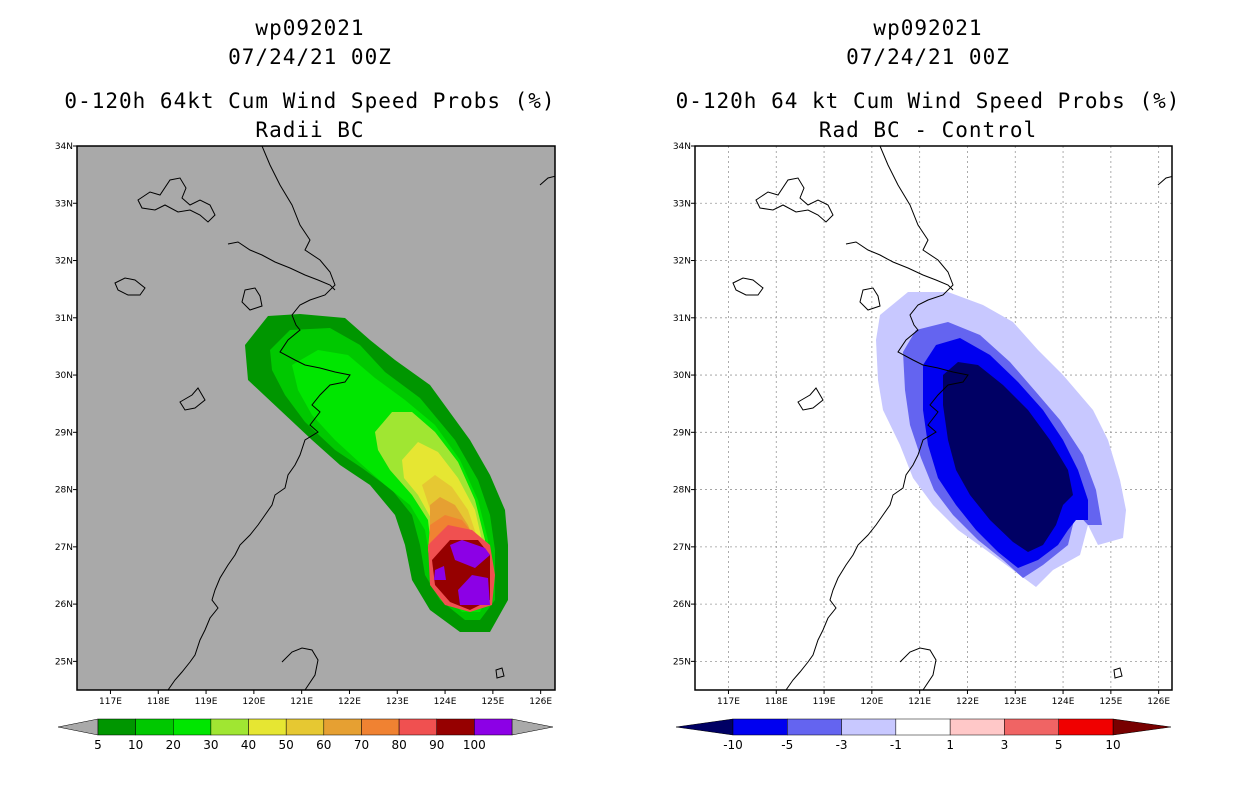  Describe the element at coordinates (532, 727) in the screenshot. I see `left-colorbar-over-arrow` at that location.